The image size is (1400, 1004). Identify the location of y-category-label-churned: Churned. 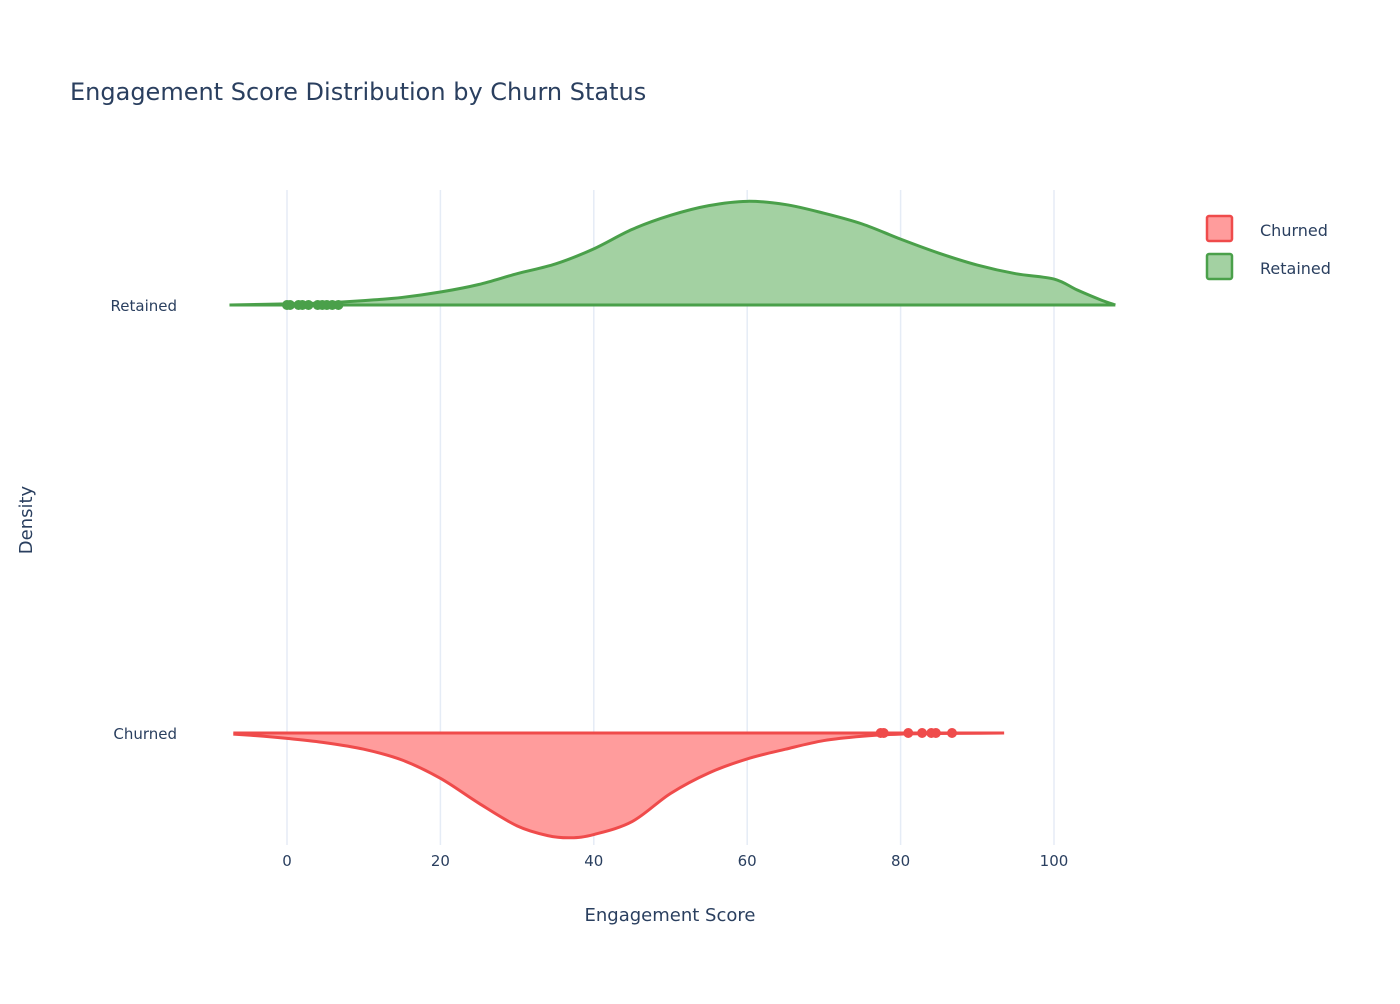
(145, 734).